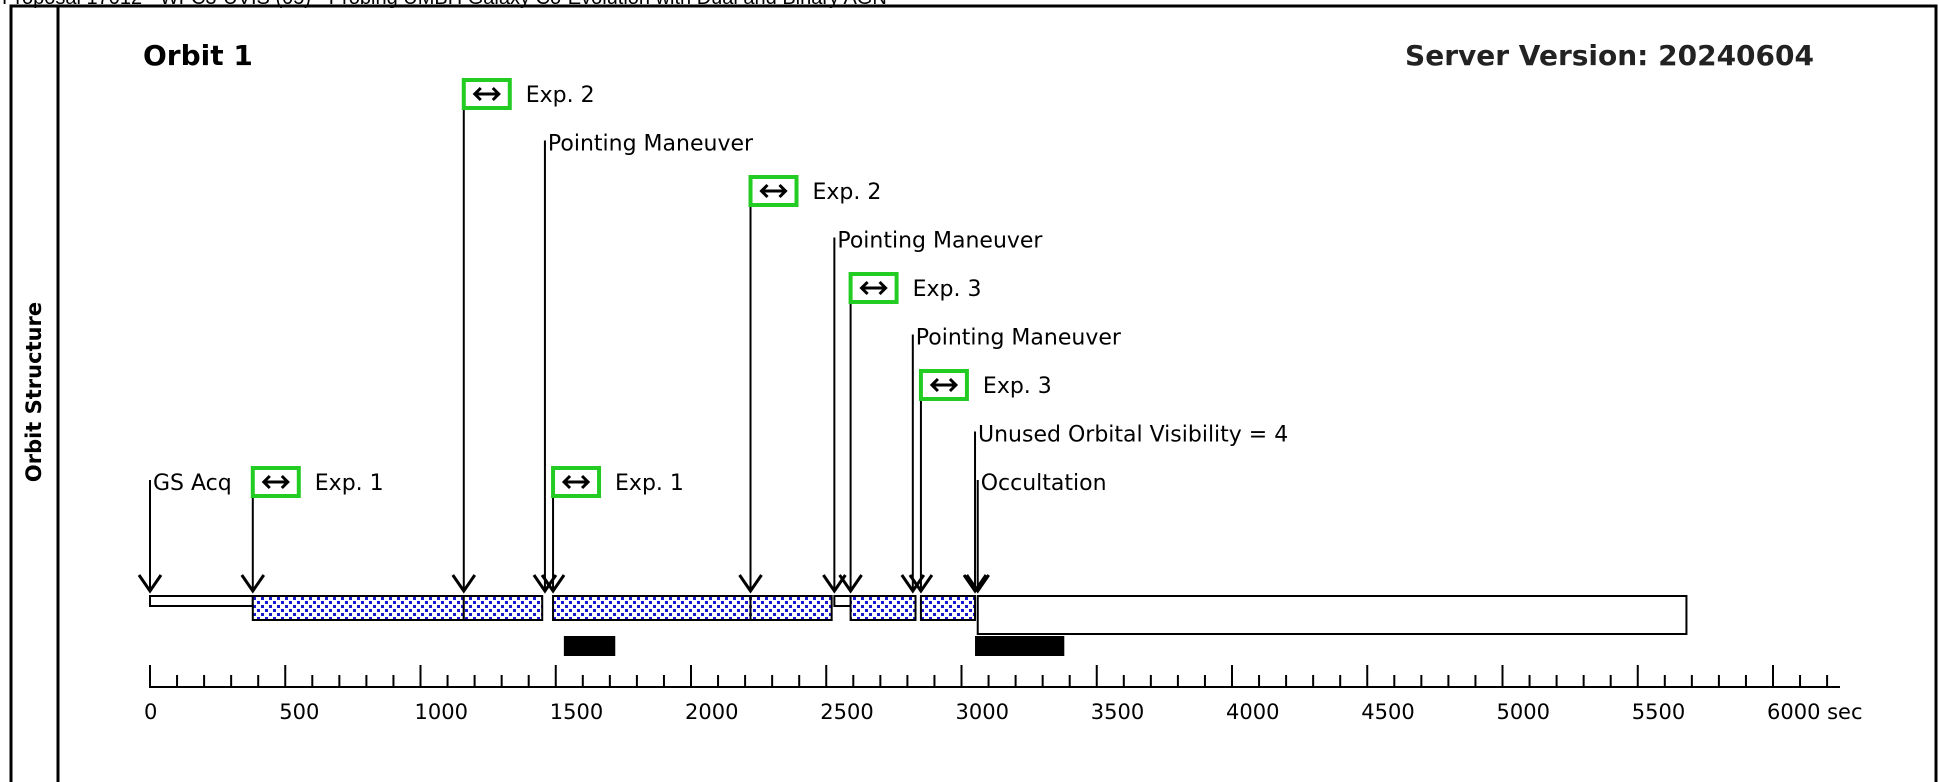 This screenshot has height=782, width=1939. I want to click on axis-tick-label: 6000 sec, so click(1815, 712).